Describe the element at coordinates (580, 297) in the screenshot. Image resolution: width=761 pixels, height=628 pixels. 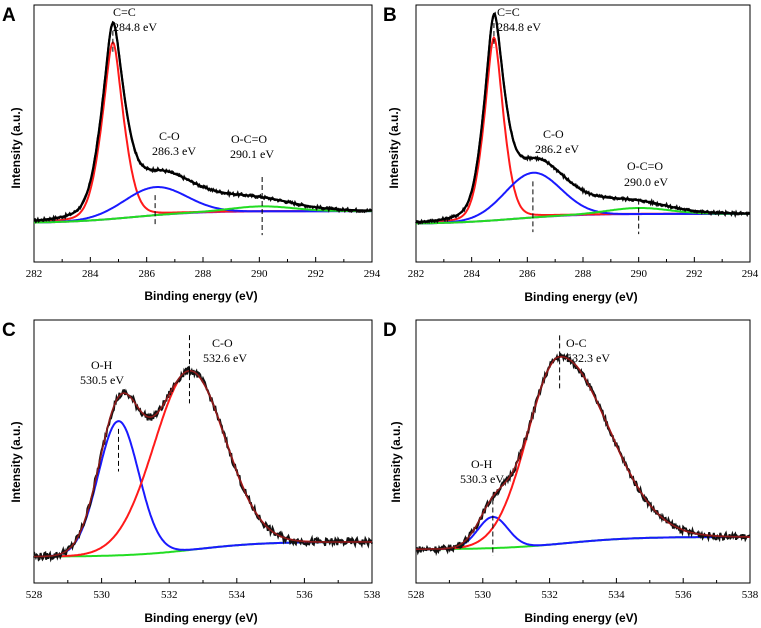
I see `x-axis-label-b: Binding energy (eV)` at that location.